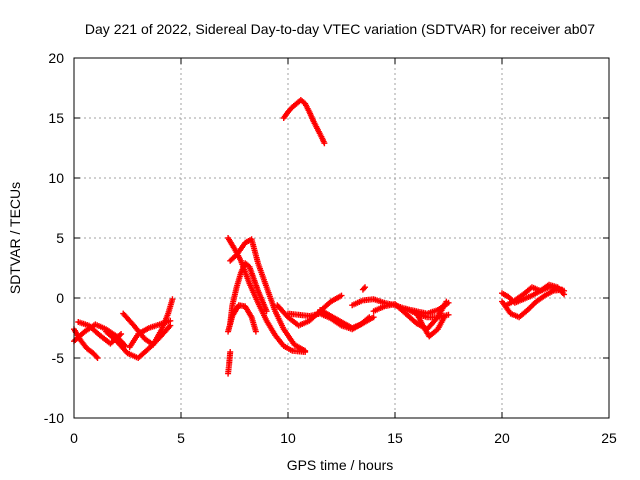  I want to click on y-tick-label: 15, so click(56, 118).